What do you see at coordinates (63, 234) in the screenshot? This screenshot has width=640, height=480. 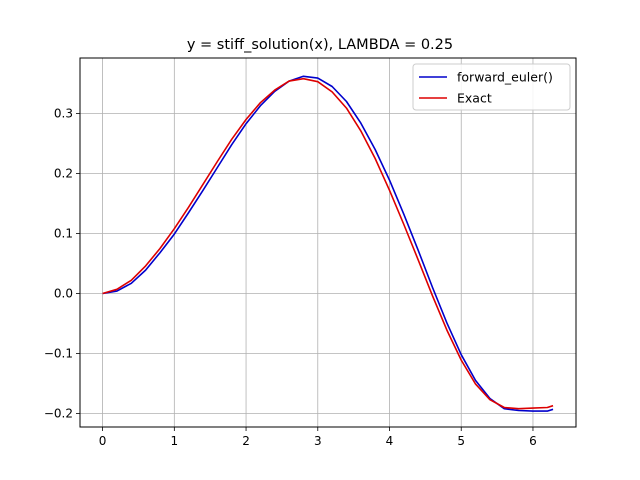 I see `y-tick-label: 0.1` at bounding box center [63, 234].